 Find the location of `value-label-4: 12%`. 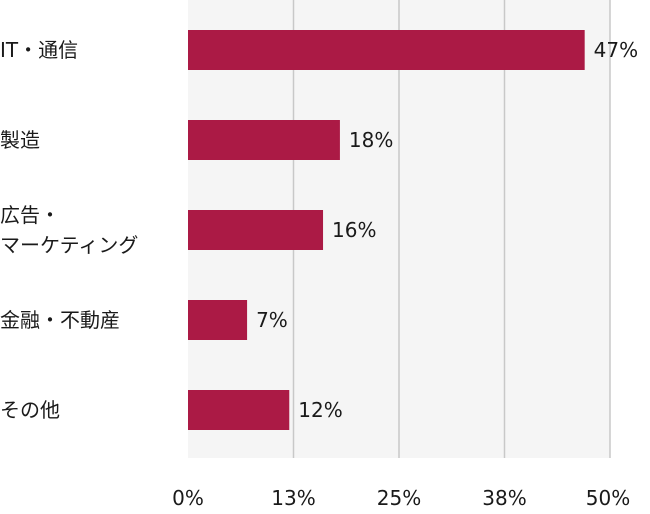

value-label-4: 12% is located at coordinates (320, 410).